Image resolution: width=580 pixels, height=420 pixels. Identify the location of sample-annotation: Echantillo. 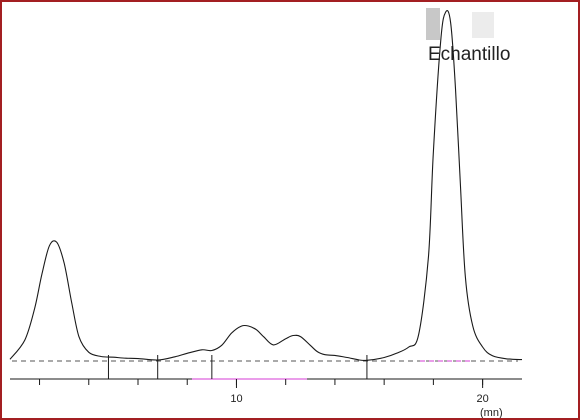
(469, 54).